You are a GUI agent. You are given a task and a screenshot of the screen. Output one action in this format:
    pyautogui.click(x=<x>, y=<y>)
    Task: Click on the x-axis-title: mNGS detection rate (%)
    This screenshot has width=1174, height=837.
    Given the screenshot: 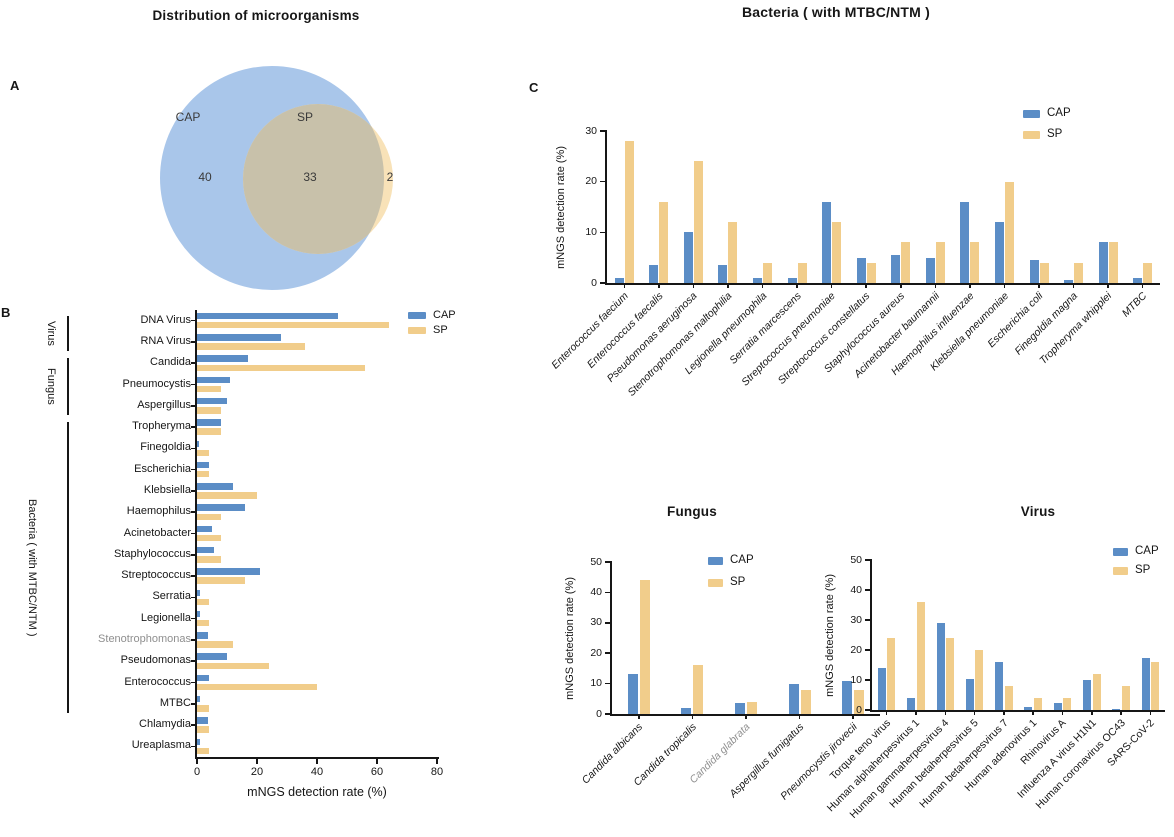 What is the action you would take?
    pyautogui.click(x=317, y=792)
    